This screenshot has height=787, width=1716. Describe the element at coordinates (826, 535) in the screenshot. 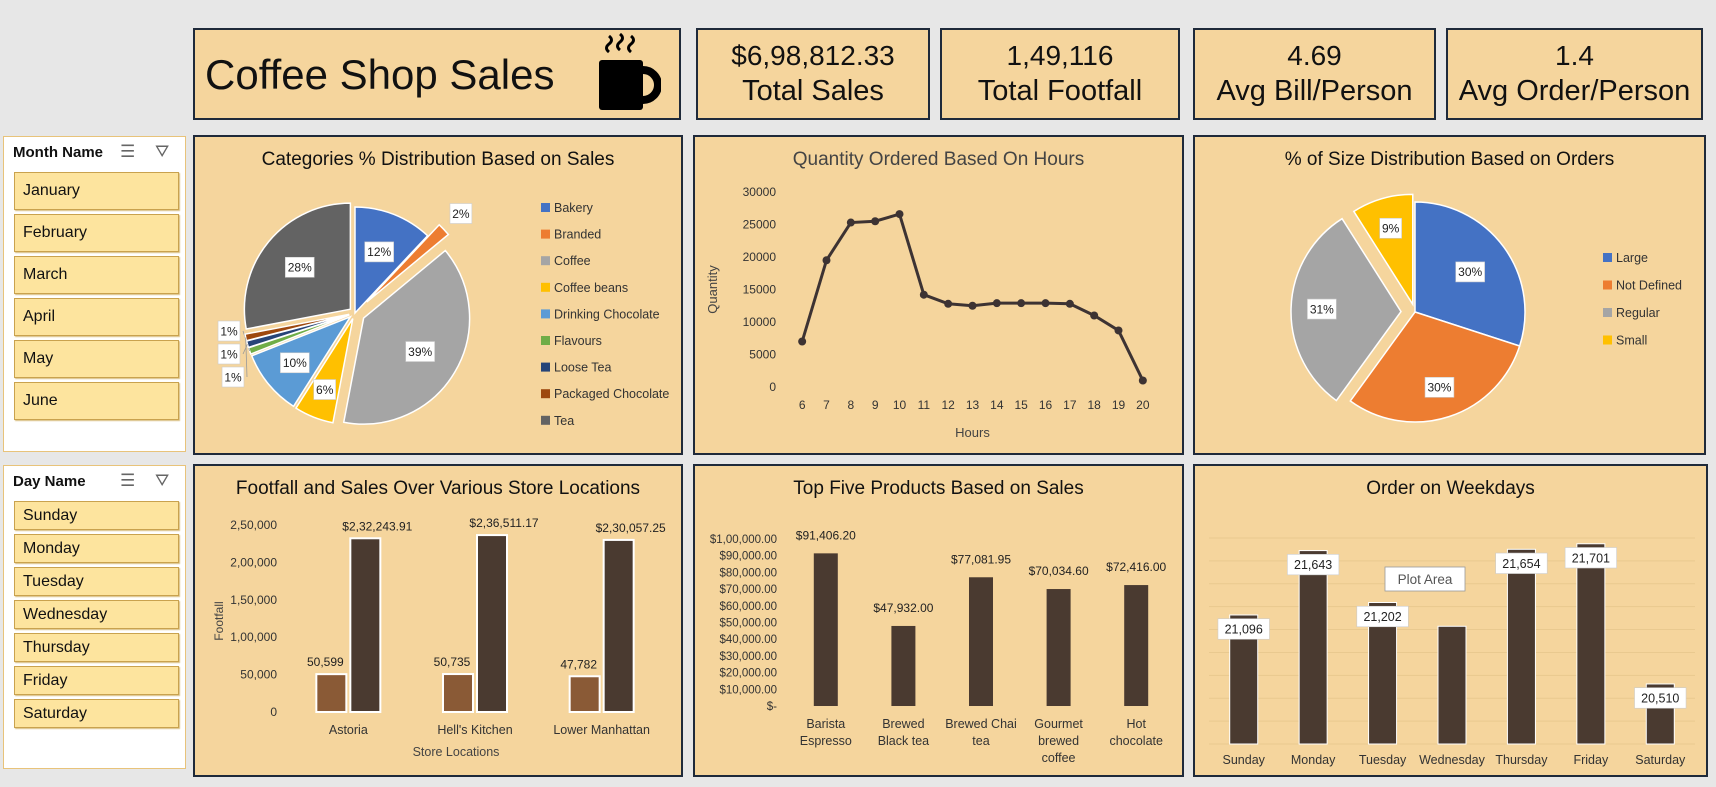

I see `data-label: $91,406.20` at that location.